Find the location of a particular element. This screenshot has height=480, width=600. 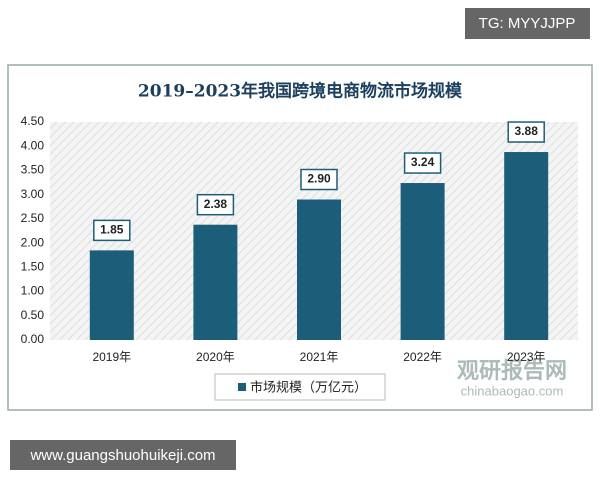

value-label: 3.24 is located at coordinates (423, 162).